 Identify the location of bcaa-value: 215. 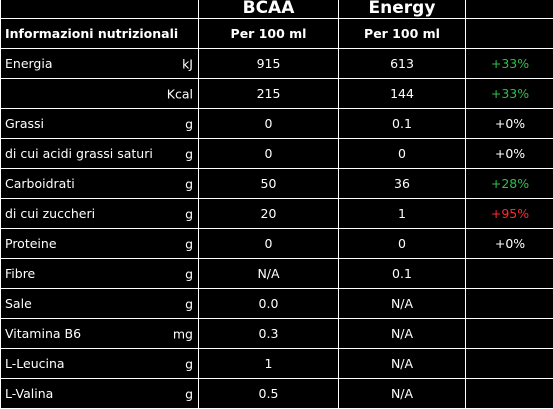
(269, 94).